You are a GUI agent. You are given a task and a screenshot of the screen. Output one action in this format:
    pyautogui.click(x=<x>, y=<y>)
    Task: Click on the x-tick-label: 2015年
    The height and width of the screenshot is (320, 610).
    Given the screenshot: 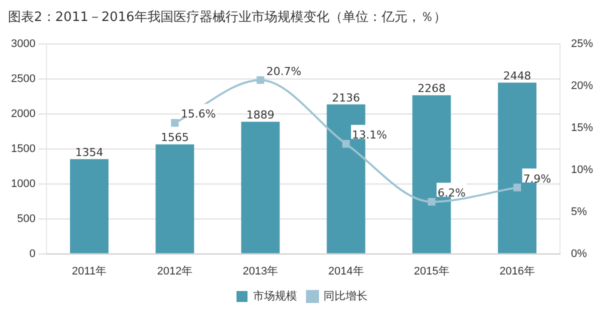 What is the action you would take?
    pyautogui.click(x=432, y=271)
    